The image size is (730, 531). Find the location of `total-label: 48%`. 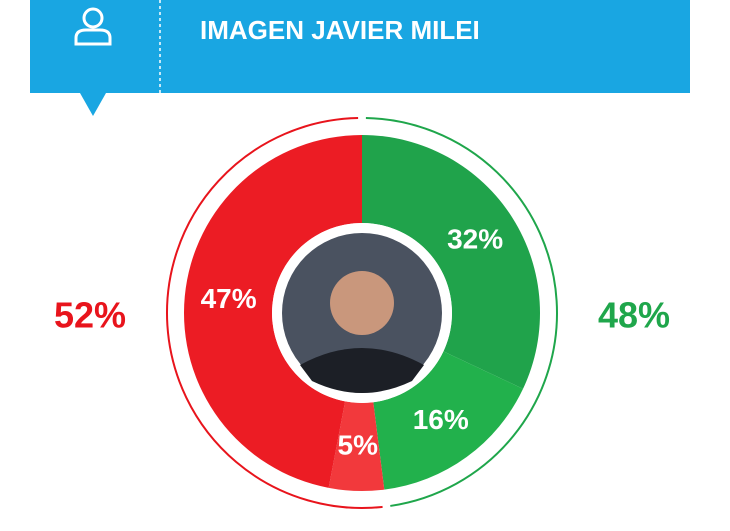

total-label: 48% is located at coordinates (634, 315).